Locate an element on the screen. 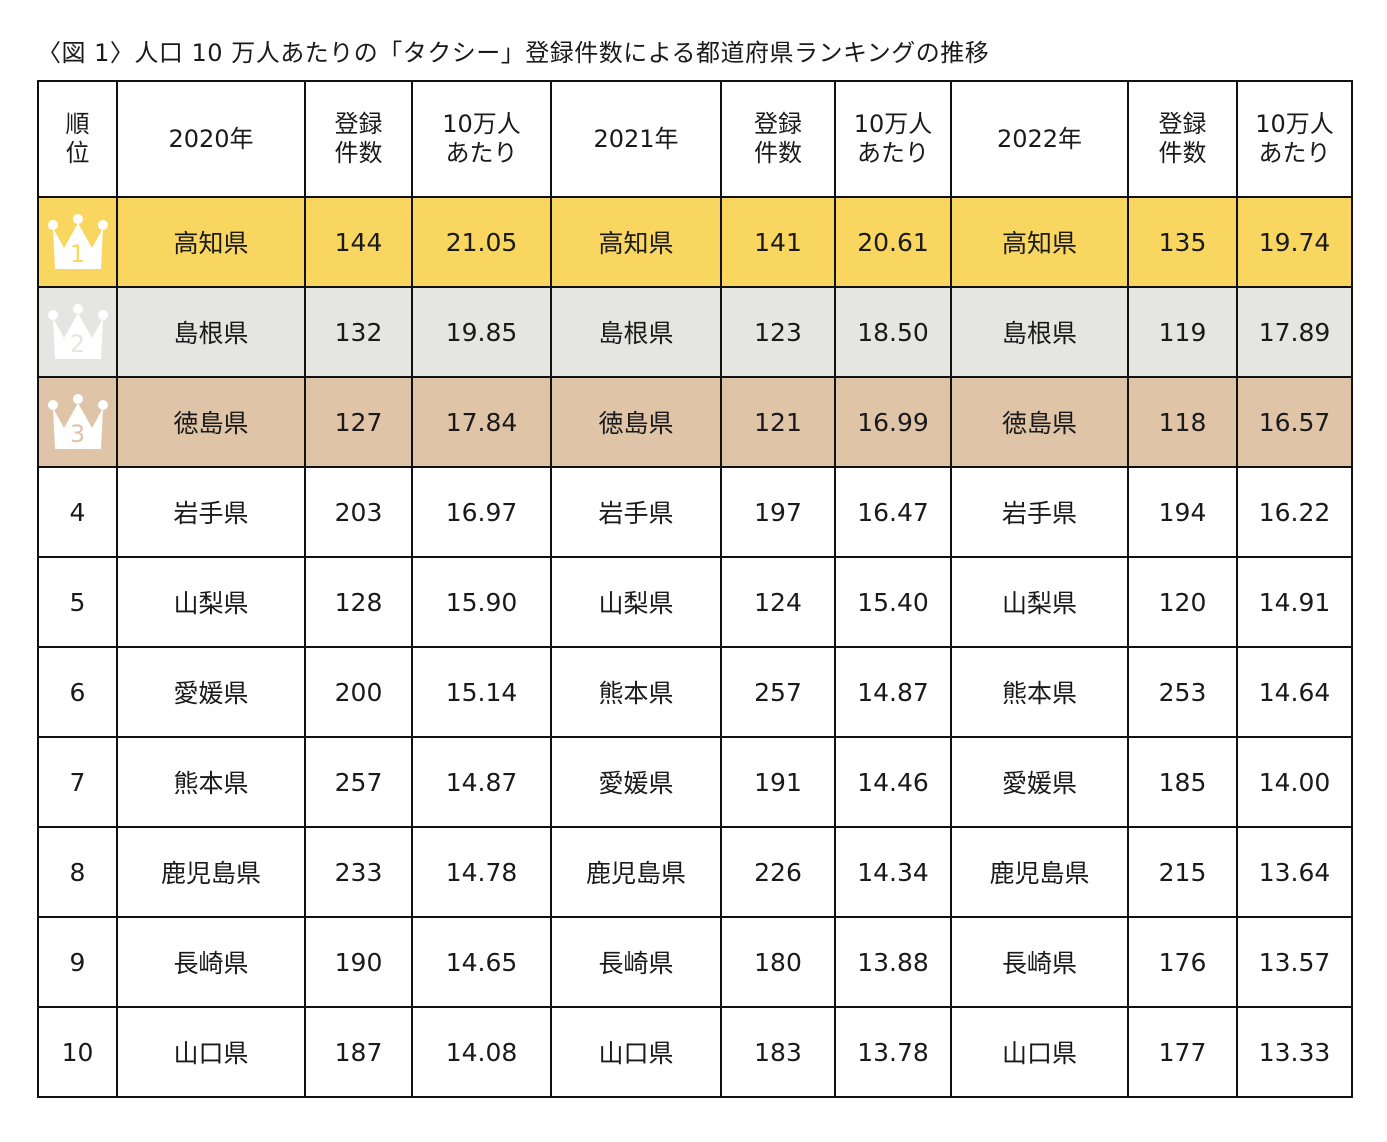  per100k-2020: 17.84 is located at coordinates (481, 422).